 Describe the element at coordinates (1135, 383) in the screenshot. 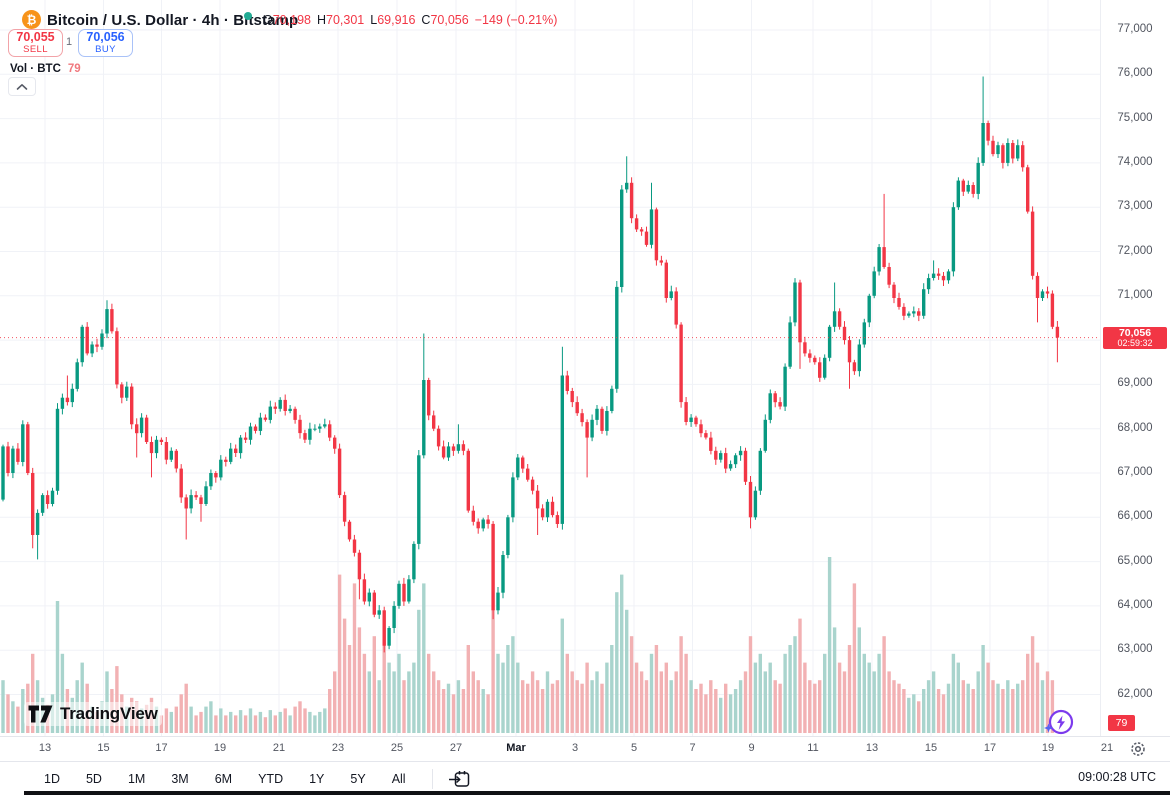

I see `price-axis-label: 69,000` at that location.